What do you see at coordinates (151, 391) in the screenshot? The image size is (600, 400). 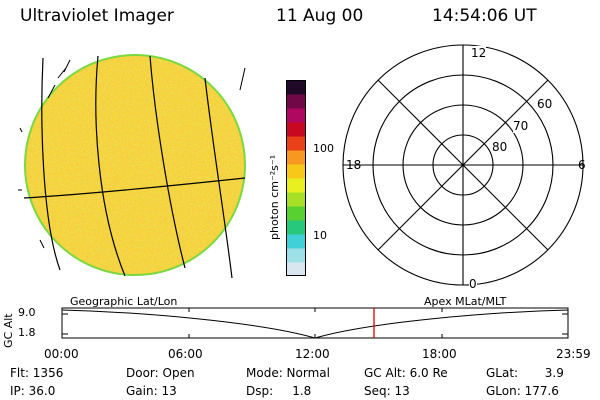 I see `info-gain: Gain: 13` at bounding box center [151, 391].